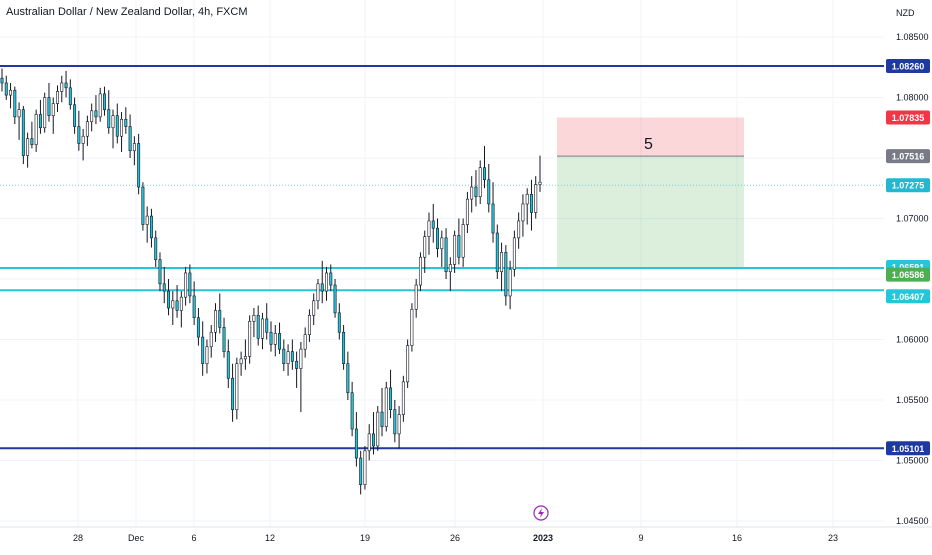  I want to click on position-label: 5, so click(648, 144).